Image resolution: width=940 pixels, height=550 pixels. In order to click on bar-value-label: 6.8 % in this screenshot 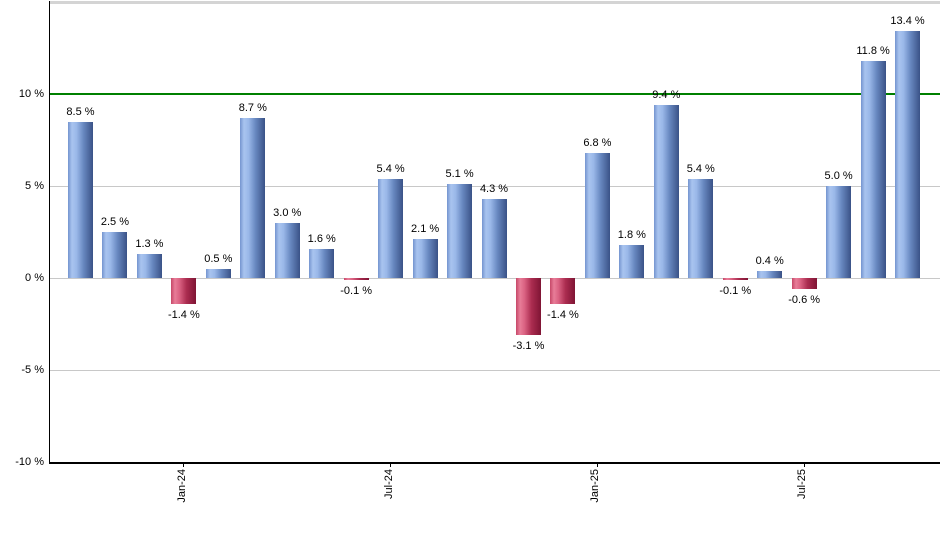, I will do `click(597, 142)`.